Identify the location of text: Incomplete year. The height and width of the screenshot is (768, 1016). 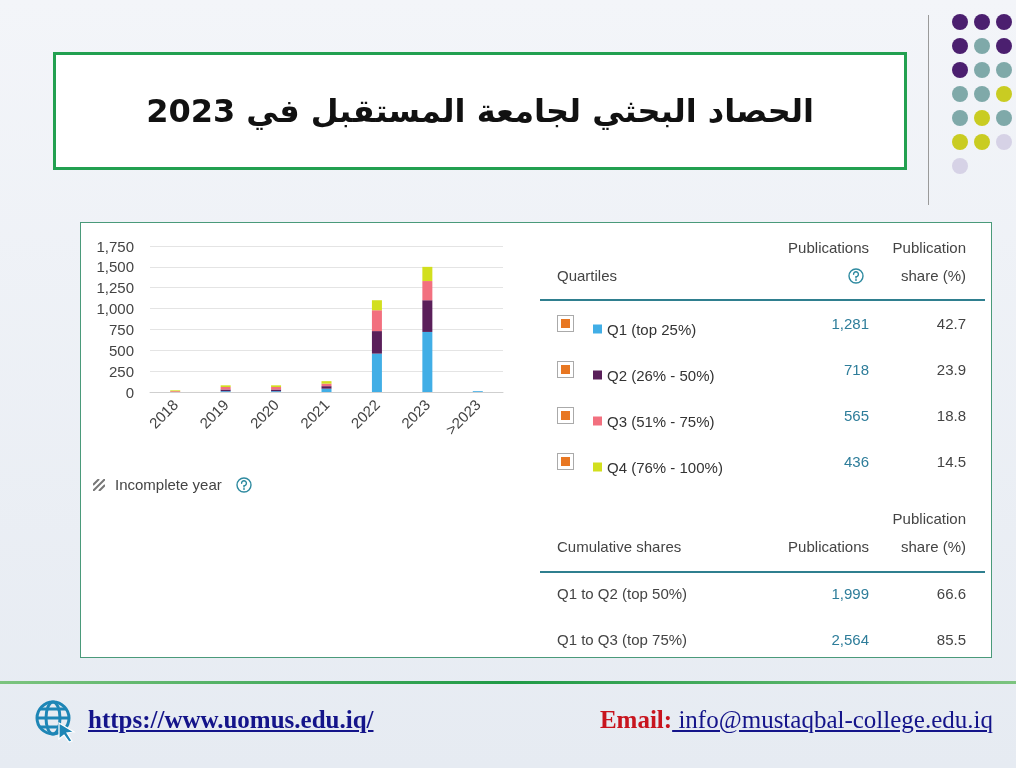
(168, 485).